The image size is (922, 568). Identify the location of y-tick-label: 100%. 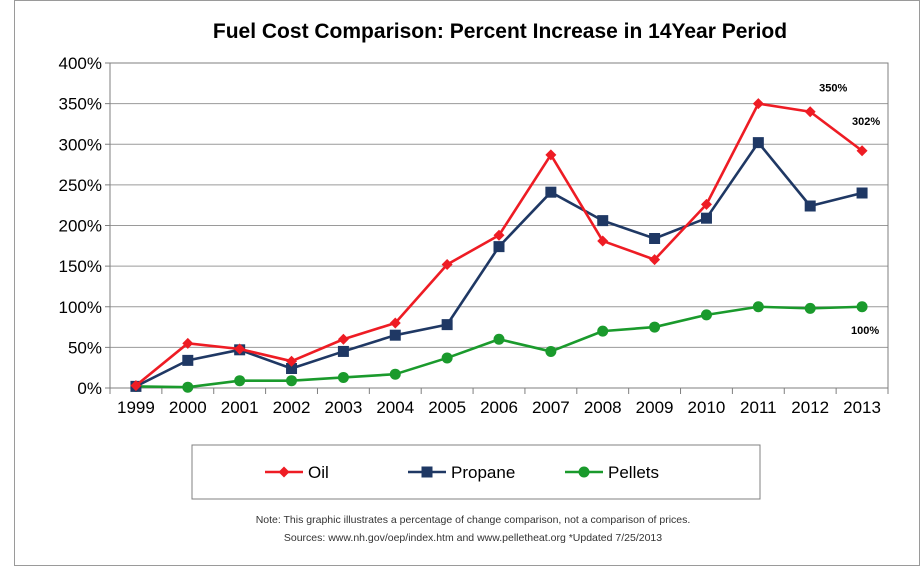
(80, 307).